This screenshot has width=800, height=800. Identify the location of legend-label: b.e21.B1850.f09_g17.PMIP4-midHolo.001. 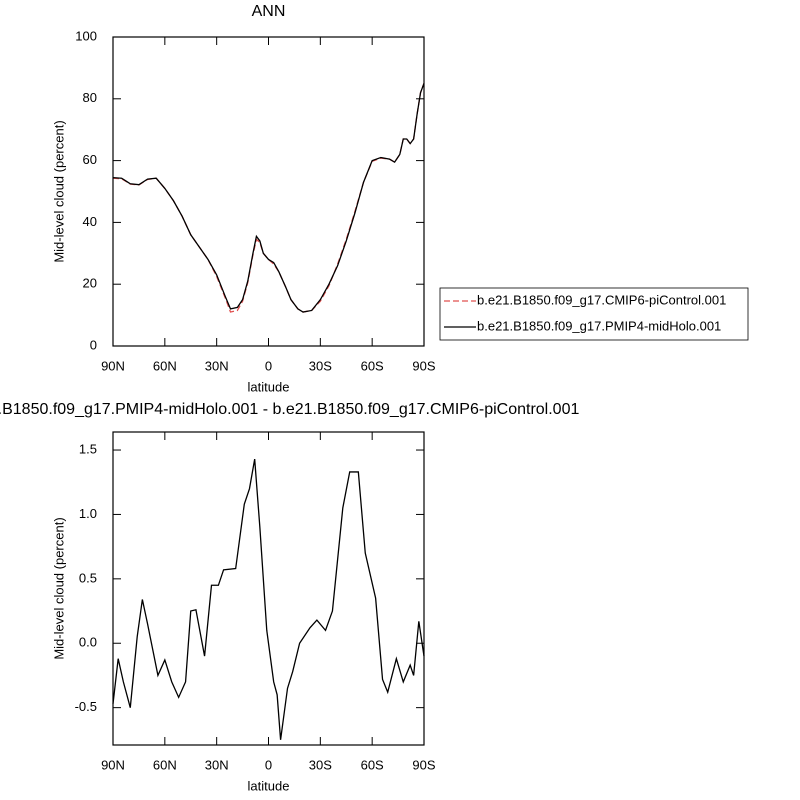
(599, 325).